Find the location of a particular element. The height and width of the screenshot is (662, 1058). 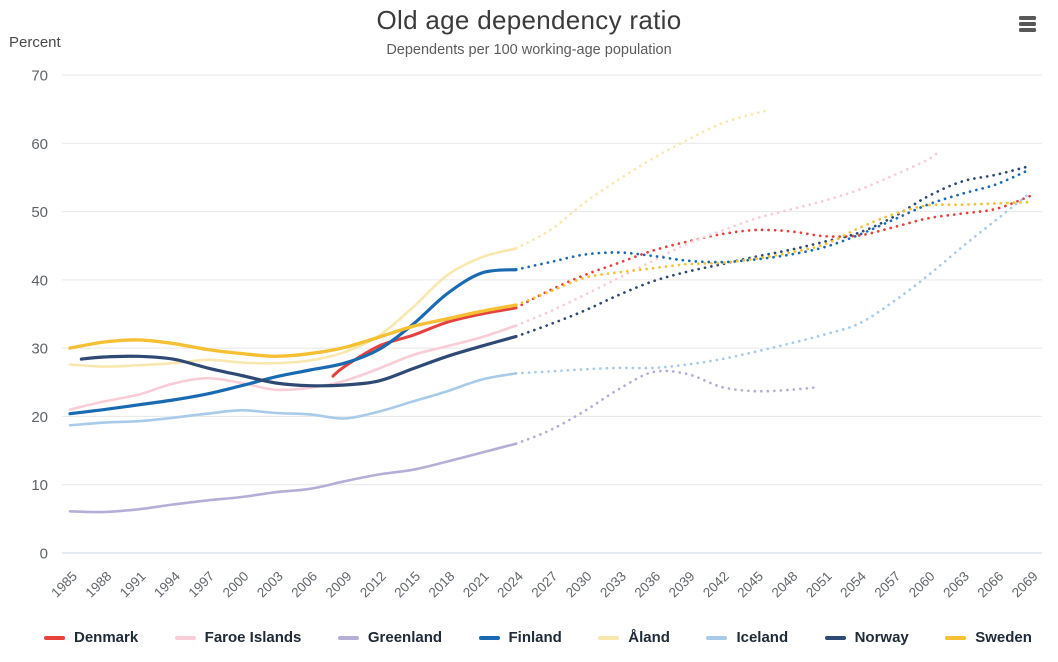

series-line-finland is located at coordinates (293, 342).